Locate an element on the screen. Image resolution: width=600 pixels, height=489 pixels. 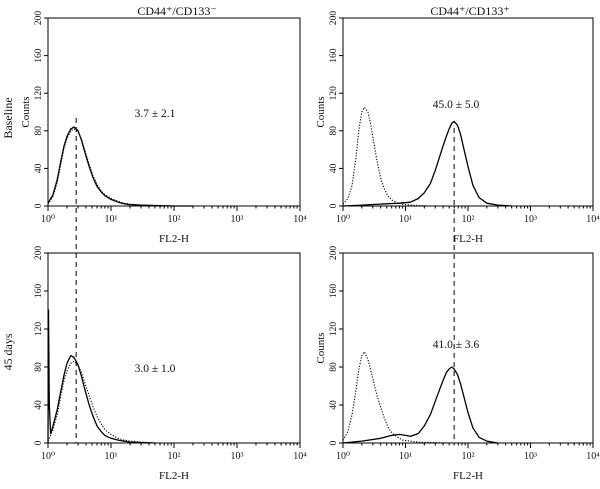
day45-pos-gate-percentage: 41.0 ± 3.6 is located at coordinates (456, 345).